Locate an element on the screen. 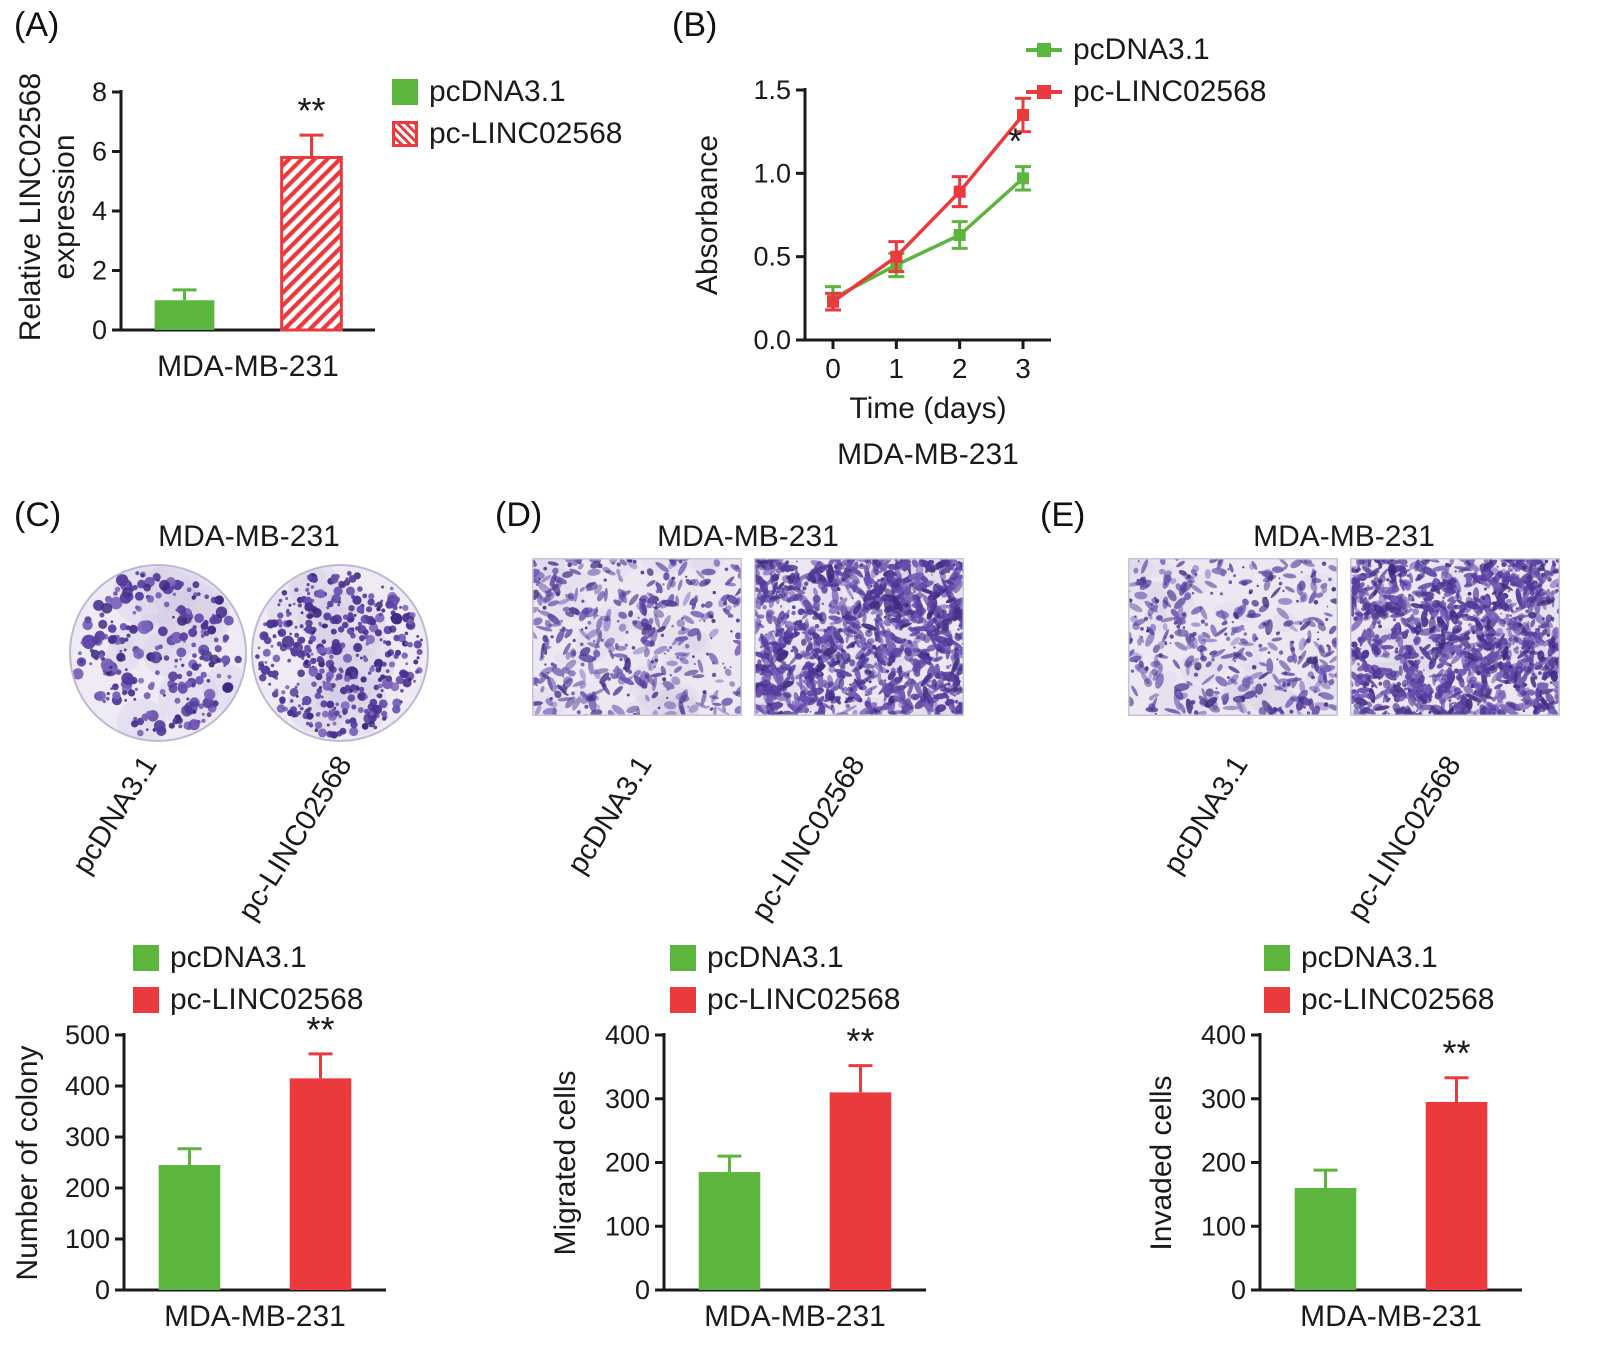  panel-d-tag: (D) is located at coordinates (519, 515).